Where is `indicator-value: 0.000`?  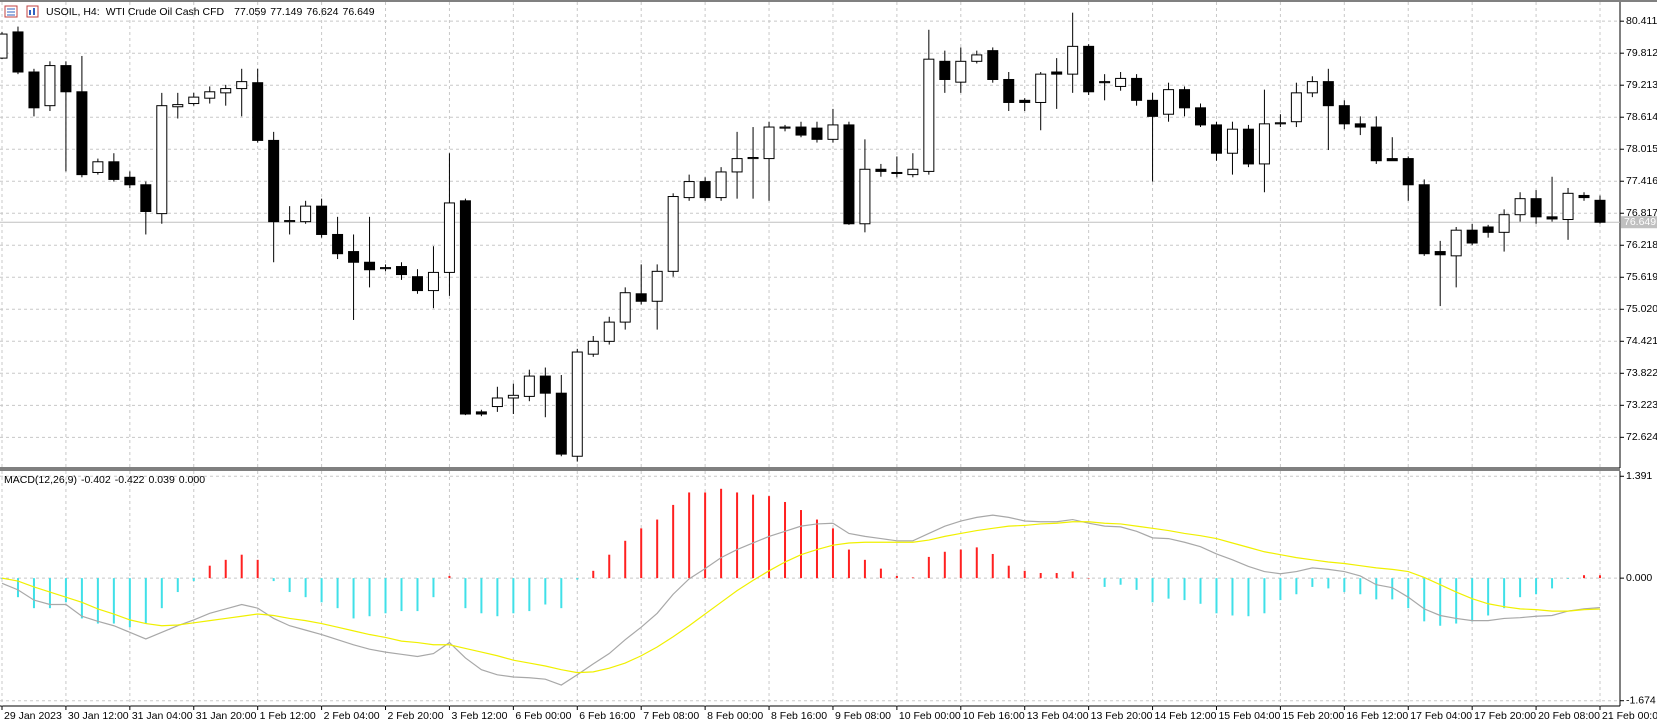
indicator-value: 0.000 is located at coordinates (192, 480).